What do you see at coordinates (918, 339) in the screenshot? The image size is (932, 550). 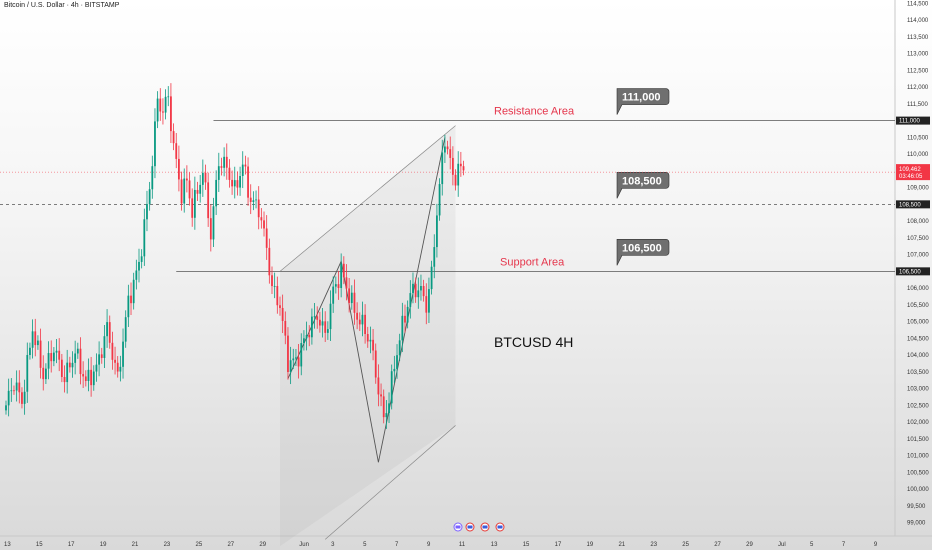 I see `price-tick-label: 104,500` at bounding box center [918, 339].